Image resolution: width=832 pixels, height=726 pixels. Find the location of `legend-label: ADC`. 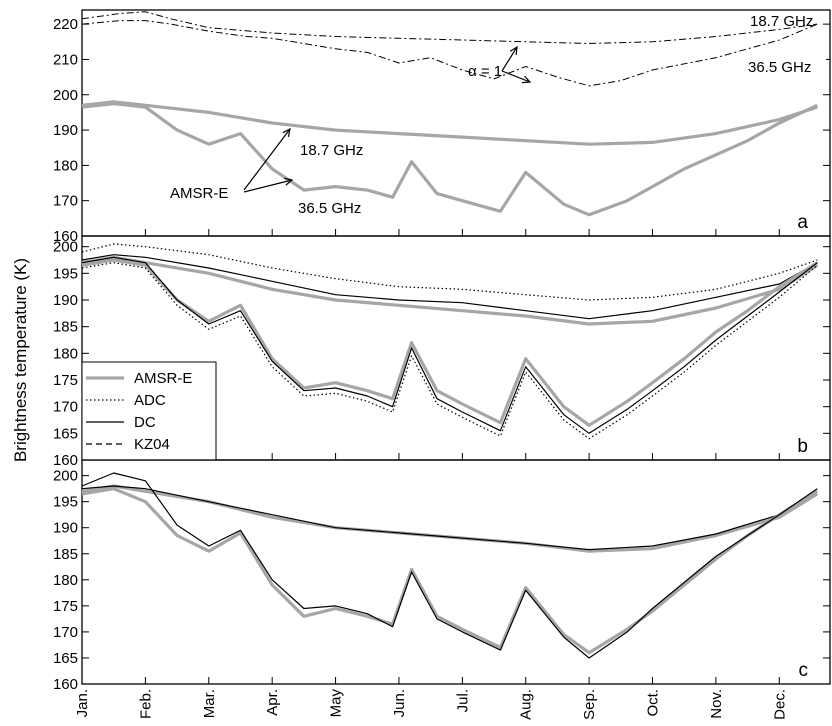

legend-label: ADC is located at coordinates (150, 400).